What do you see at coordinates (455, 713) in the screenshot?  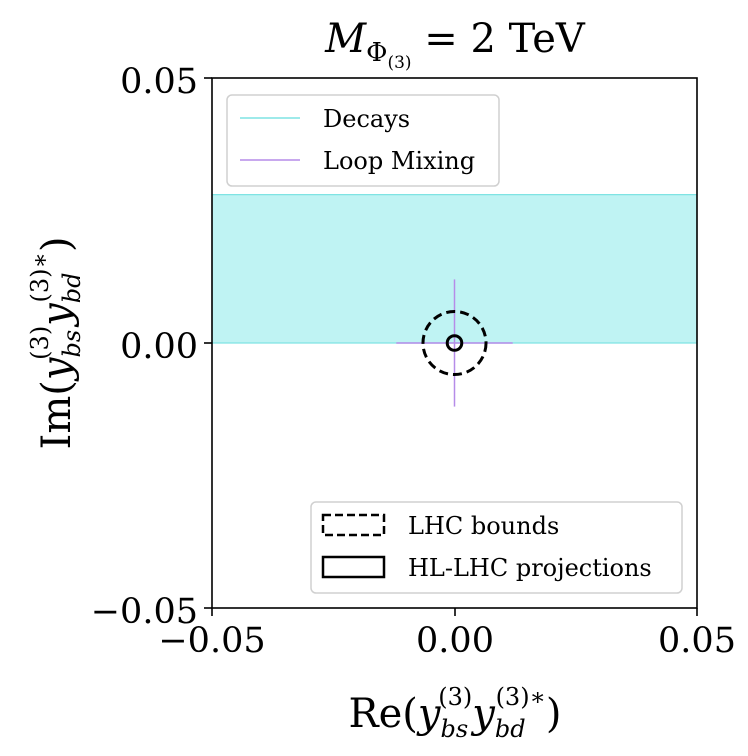 I see `x-axis-label: Re(ybs(3)ybd(3)∗)` at bounding box center [455, 713].